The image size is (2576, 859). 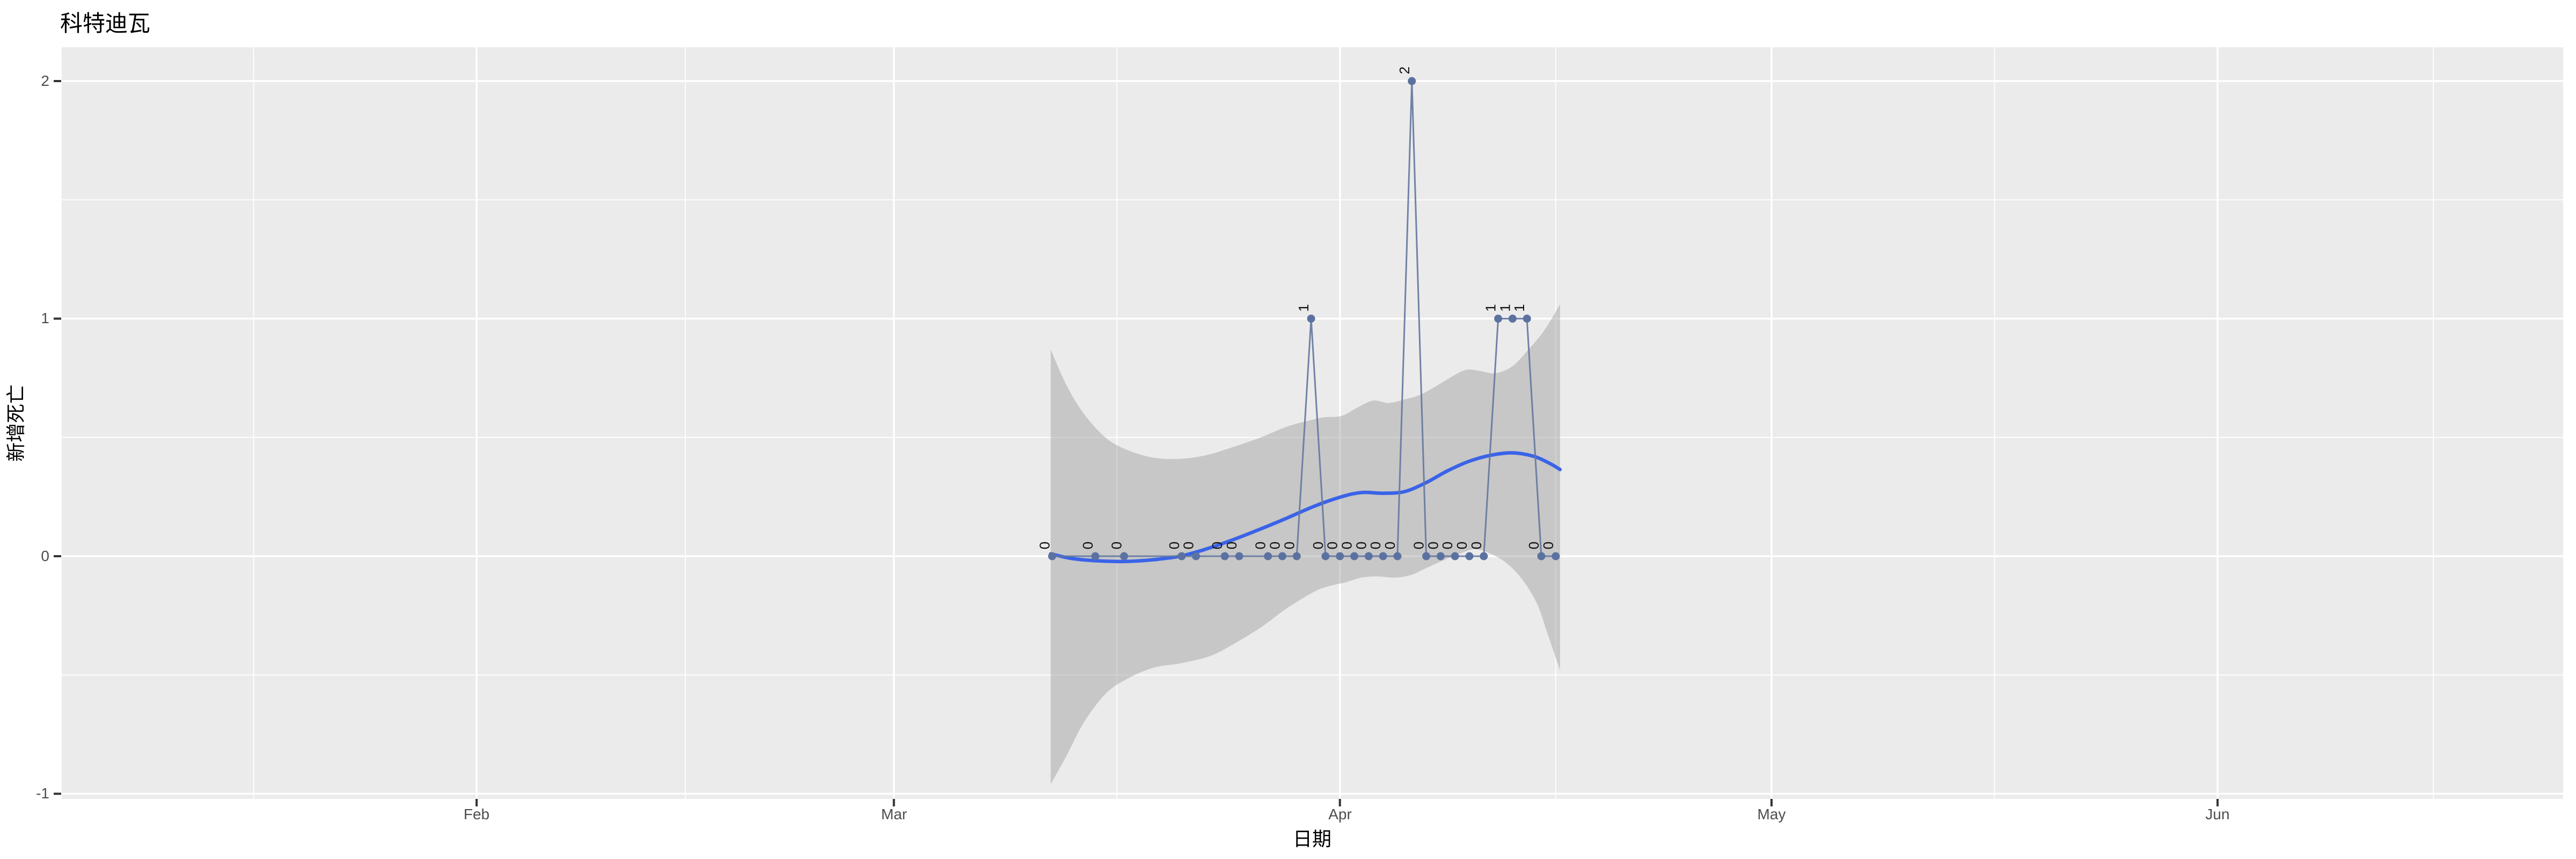 I want to click on page-title: 科特迪瓦, so click(x=105, y=23).